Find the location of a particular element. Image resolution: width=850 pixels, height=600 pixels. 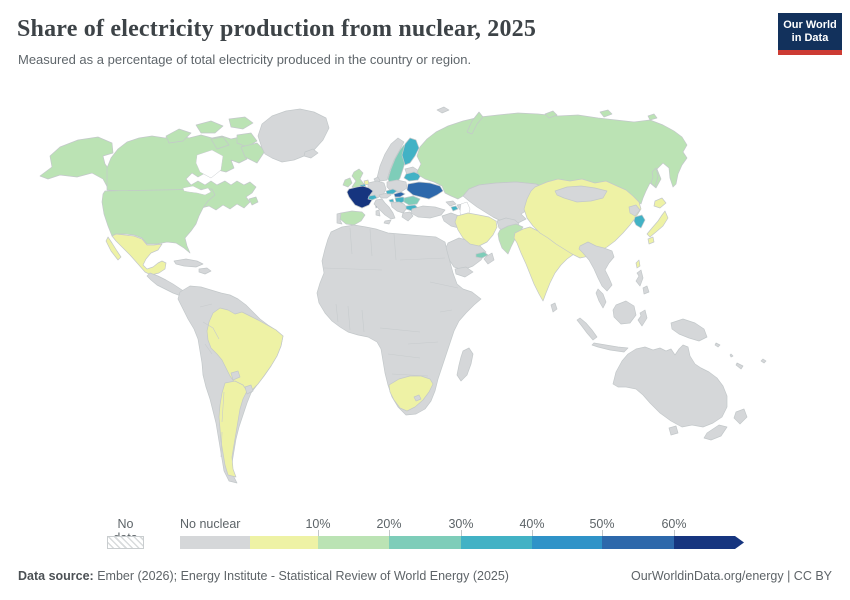

country-russia-sakhalin is located at coordinates (654, 177).